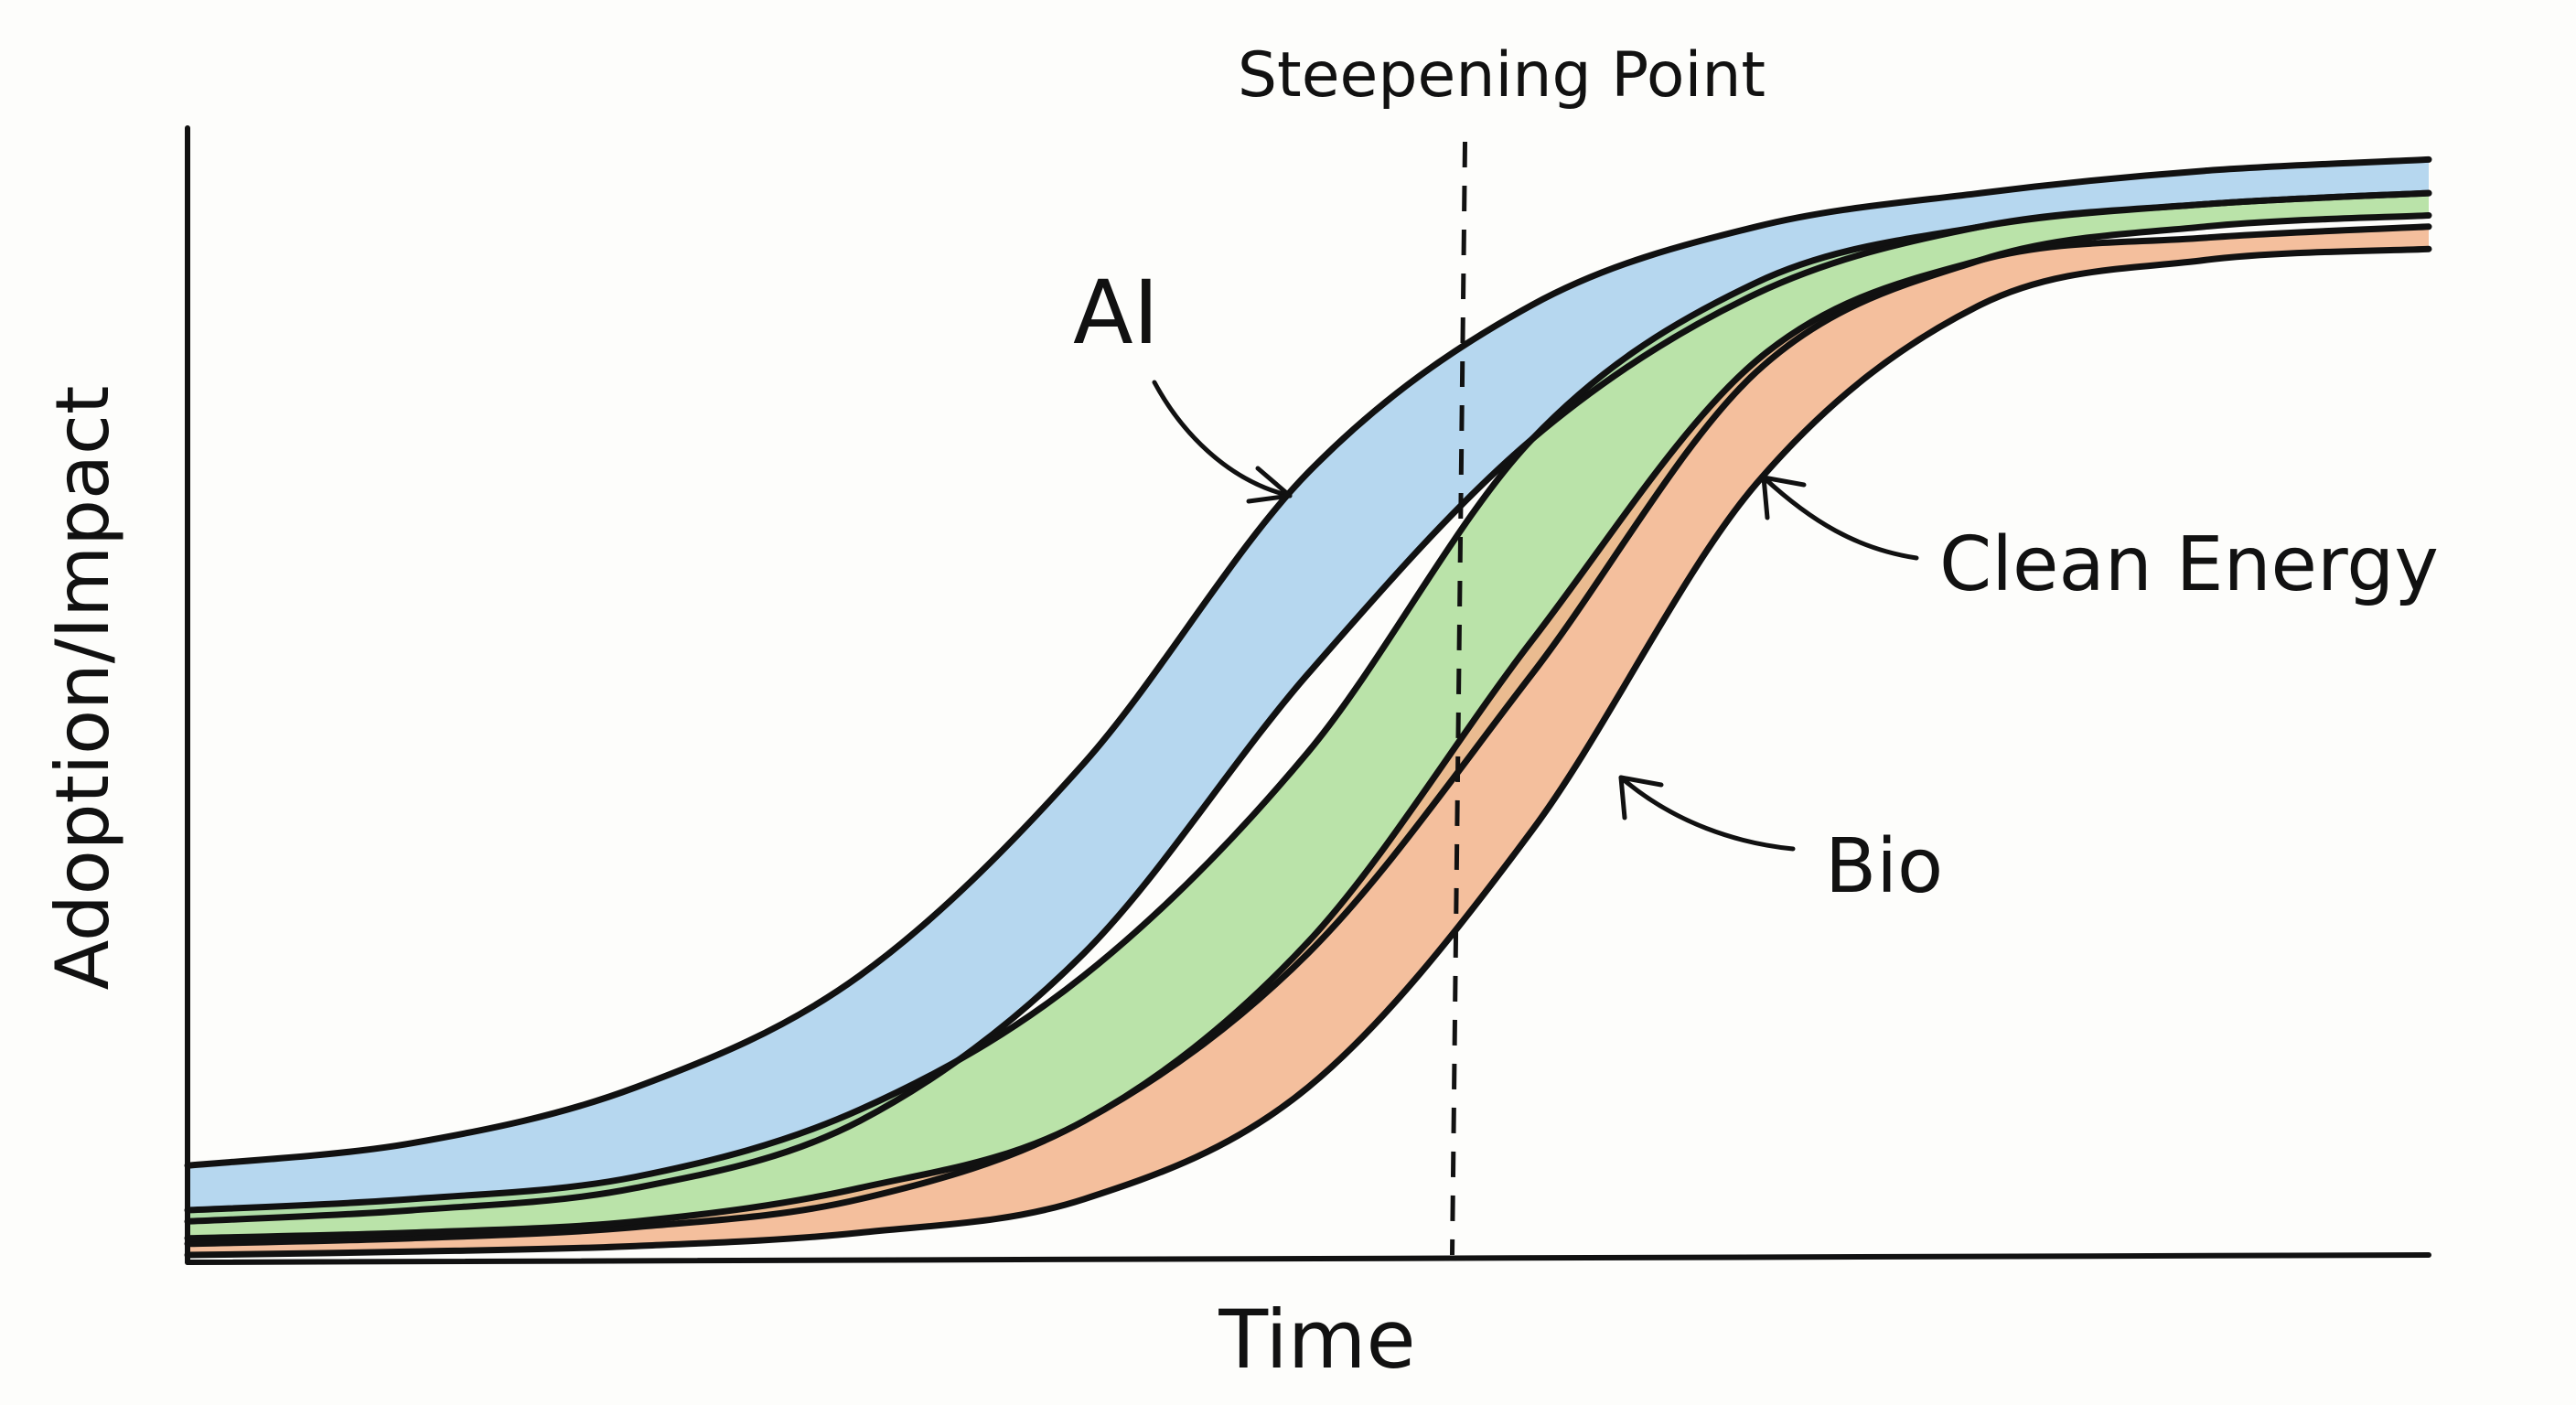 The image size is (2576, 1405). What do you see at coordinates (1884, 866) in the screenshot?
I see `bio-label: Bio` at bounding box center [1884, 866].